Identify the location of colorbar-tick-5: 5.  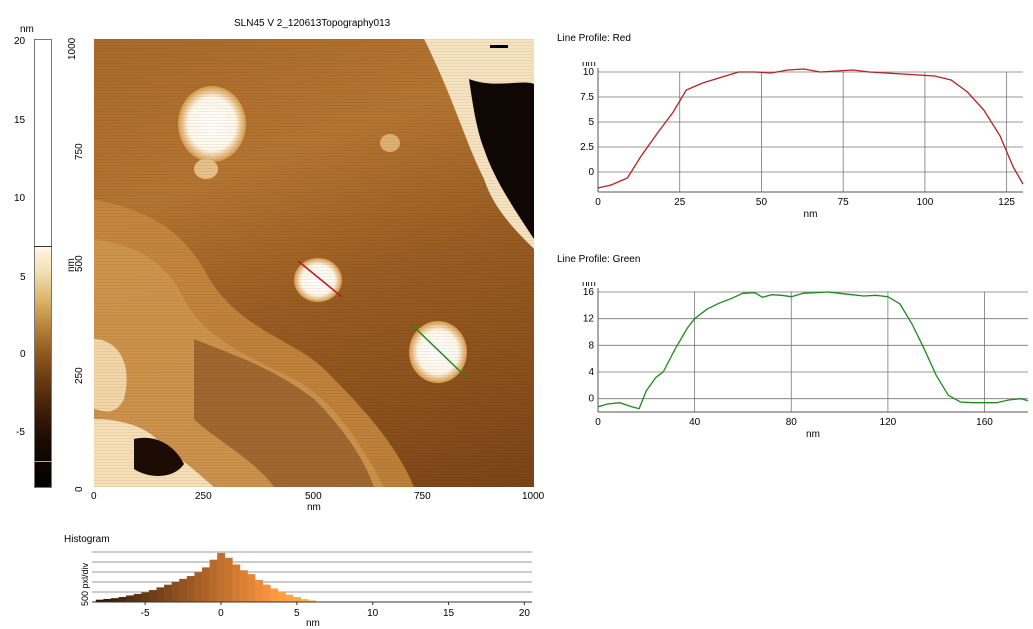
(23, 277).